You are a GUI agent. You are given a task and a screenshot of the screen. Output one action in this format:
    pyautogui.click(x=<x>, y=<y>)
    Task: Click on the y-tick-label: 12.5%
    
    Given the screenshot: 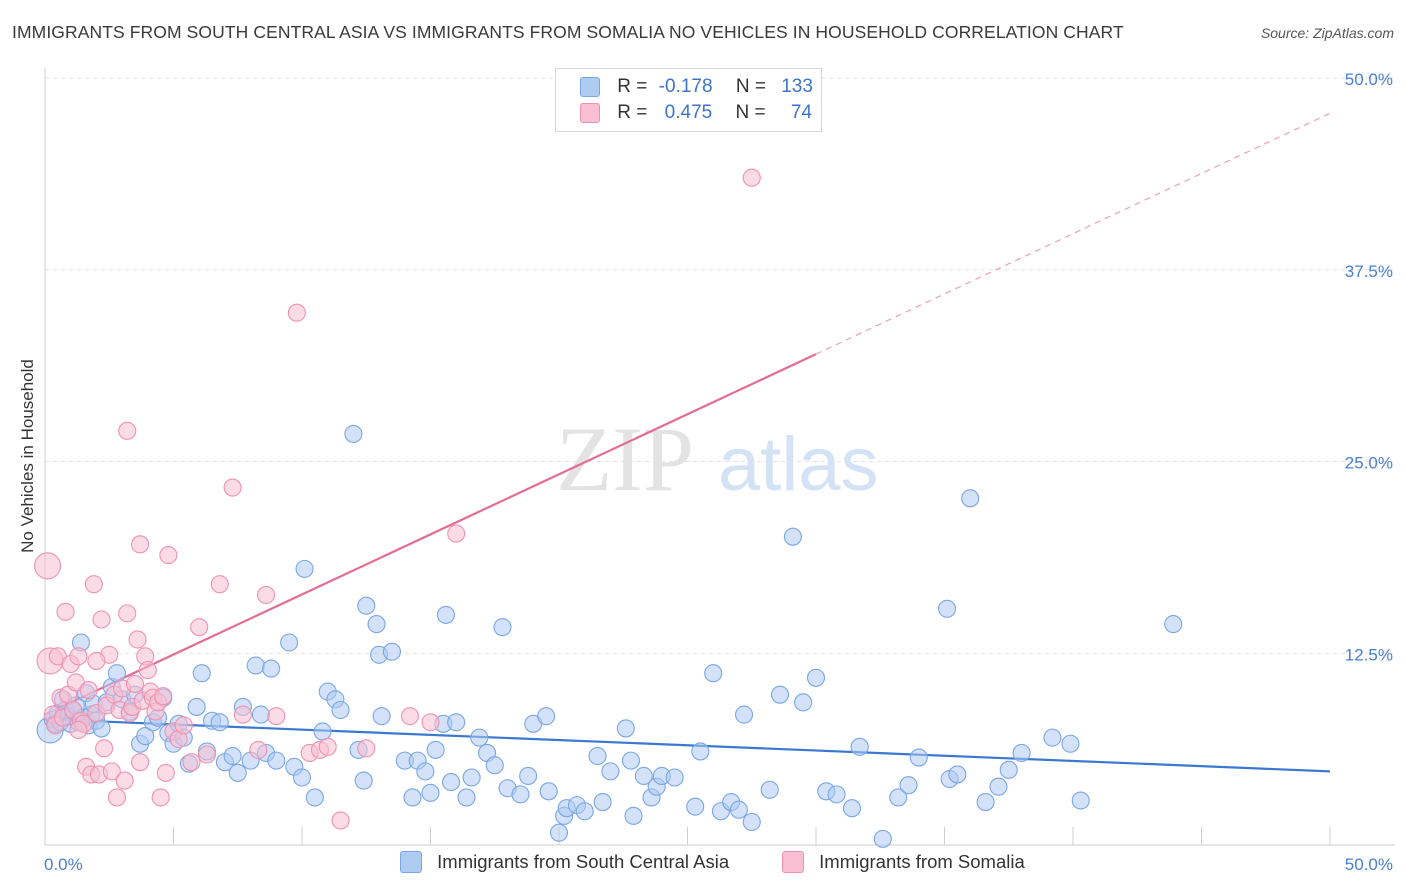 What is the action you would take?
    pyautogui.click(x=1369, y=654)
    